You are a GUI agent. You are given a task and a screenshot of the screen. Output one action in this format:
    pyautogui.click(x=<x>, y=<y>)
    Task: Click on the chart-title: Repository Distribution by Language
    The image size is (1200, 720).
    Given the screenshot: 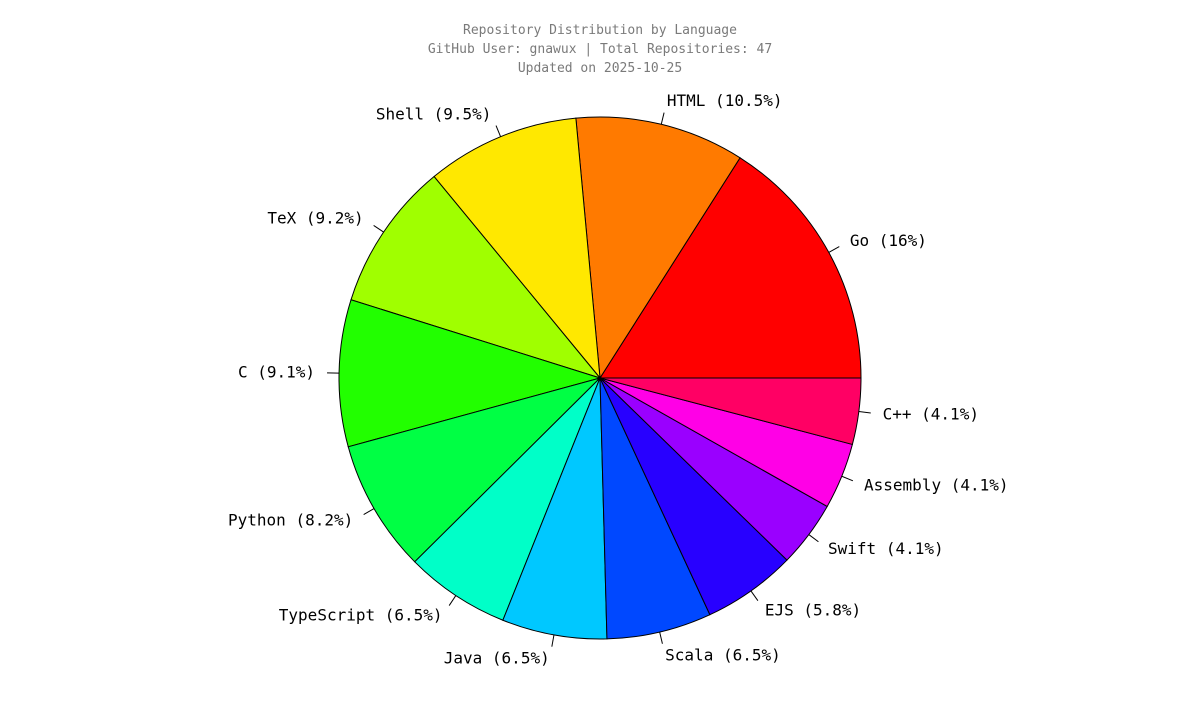 What is the action you would take?
    pyautogui.click(x=600, y=30)
    